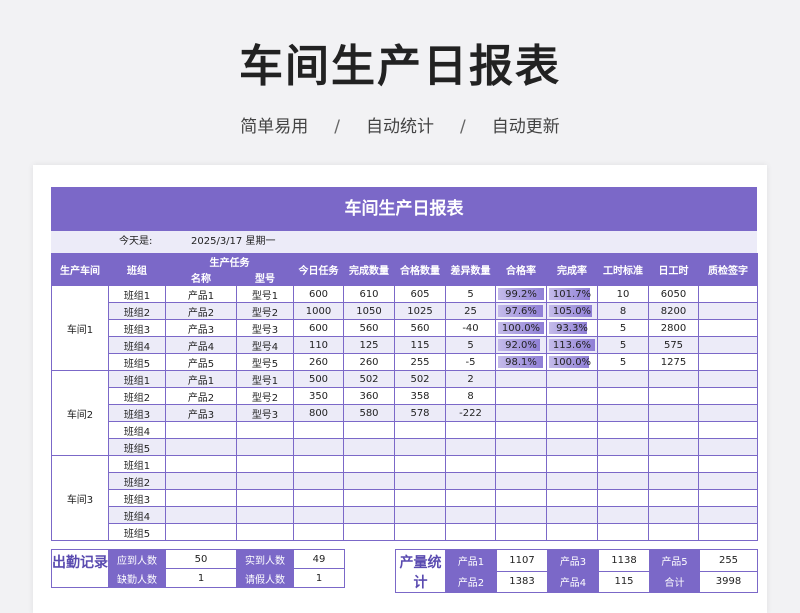 Image resolution: width=800 pixels, height=613 pixels. What do you see at coordinates (420, 345) in the screenshot?
I see `pass-qty-cell: 115` at bounding box center [420, 345].